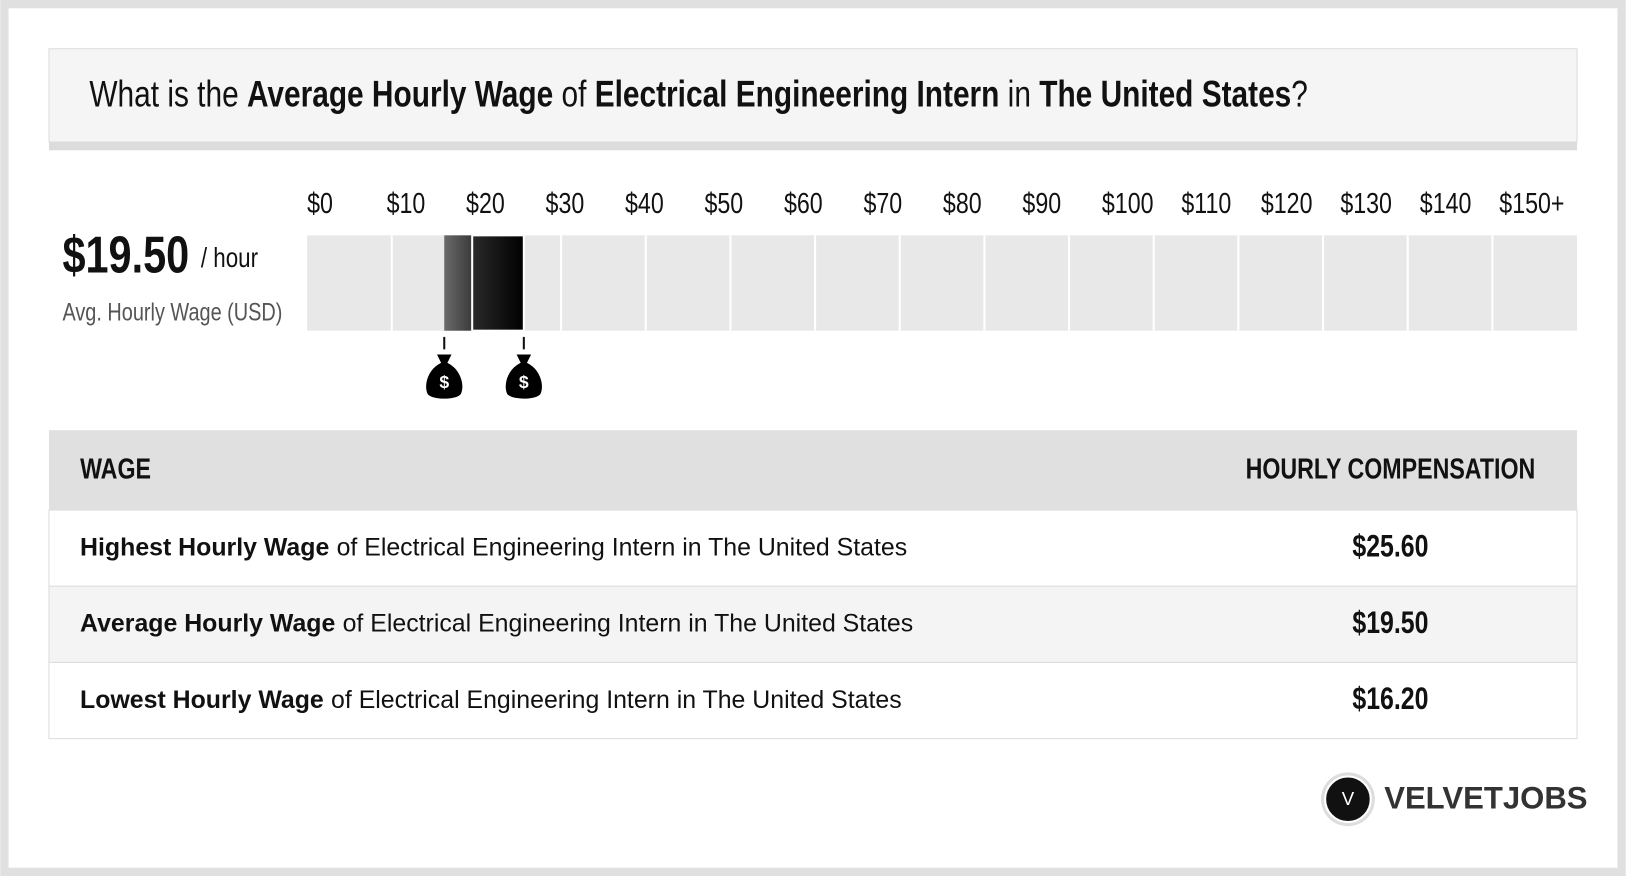  I want to click on row-label-bold: Average Hourly Wage, so click(207, 623).